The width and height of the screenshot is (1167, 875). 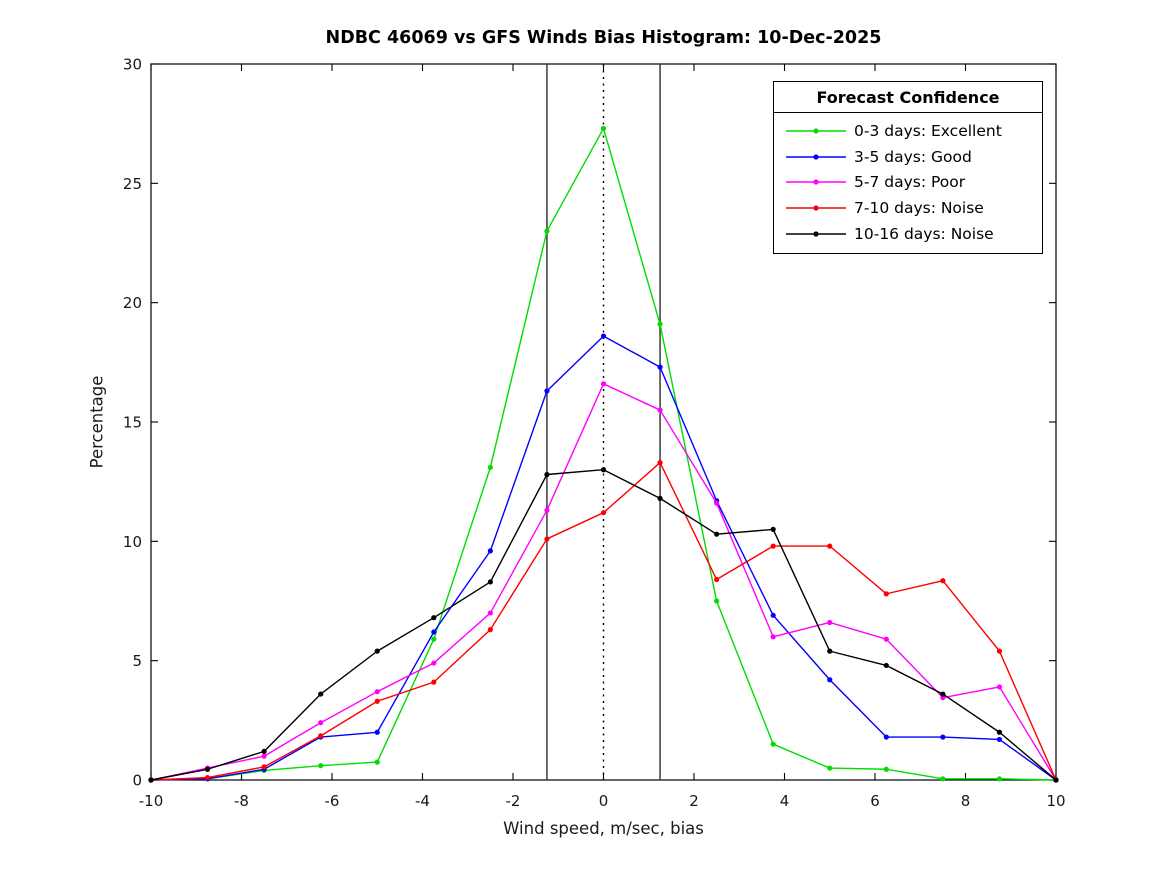 I want to click on x-axis-label: Wind speed, m/sec, bias, so click(x=603, y=828).